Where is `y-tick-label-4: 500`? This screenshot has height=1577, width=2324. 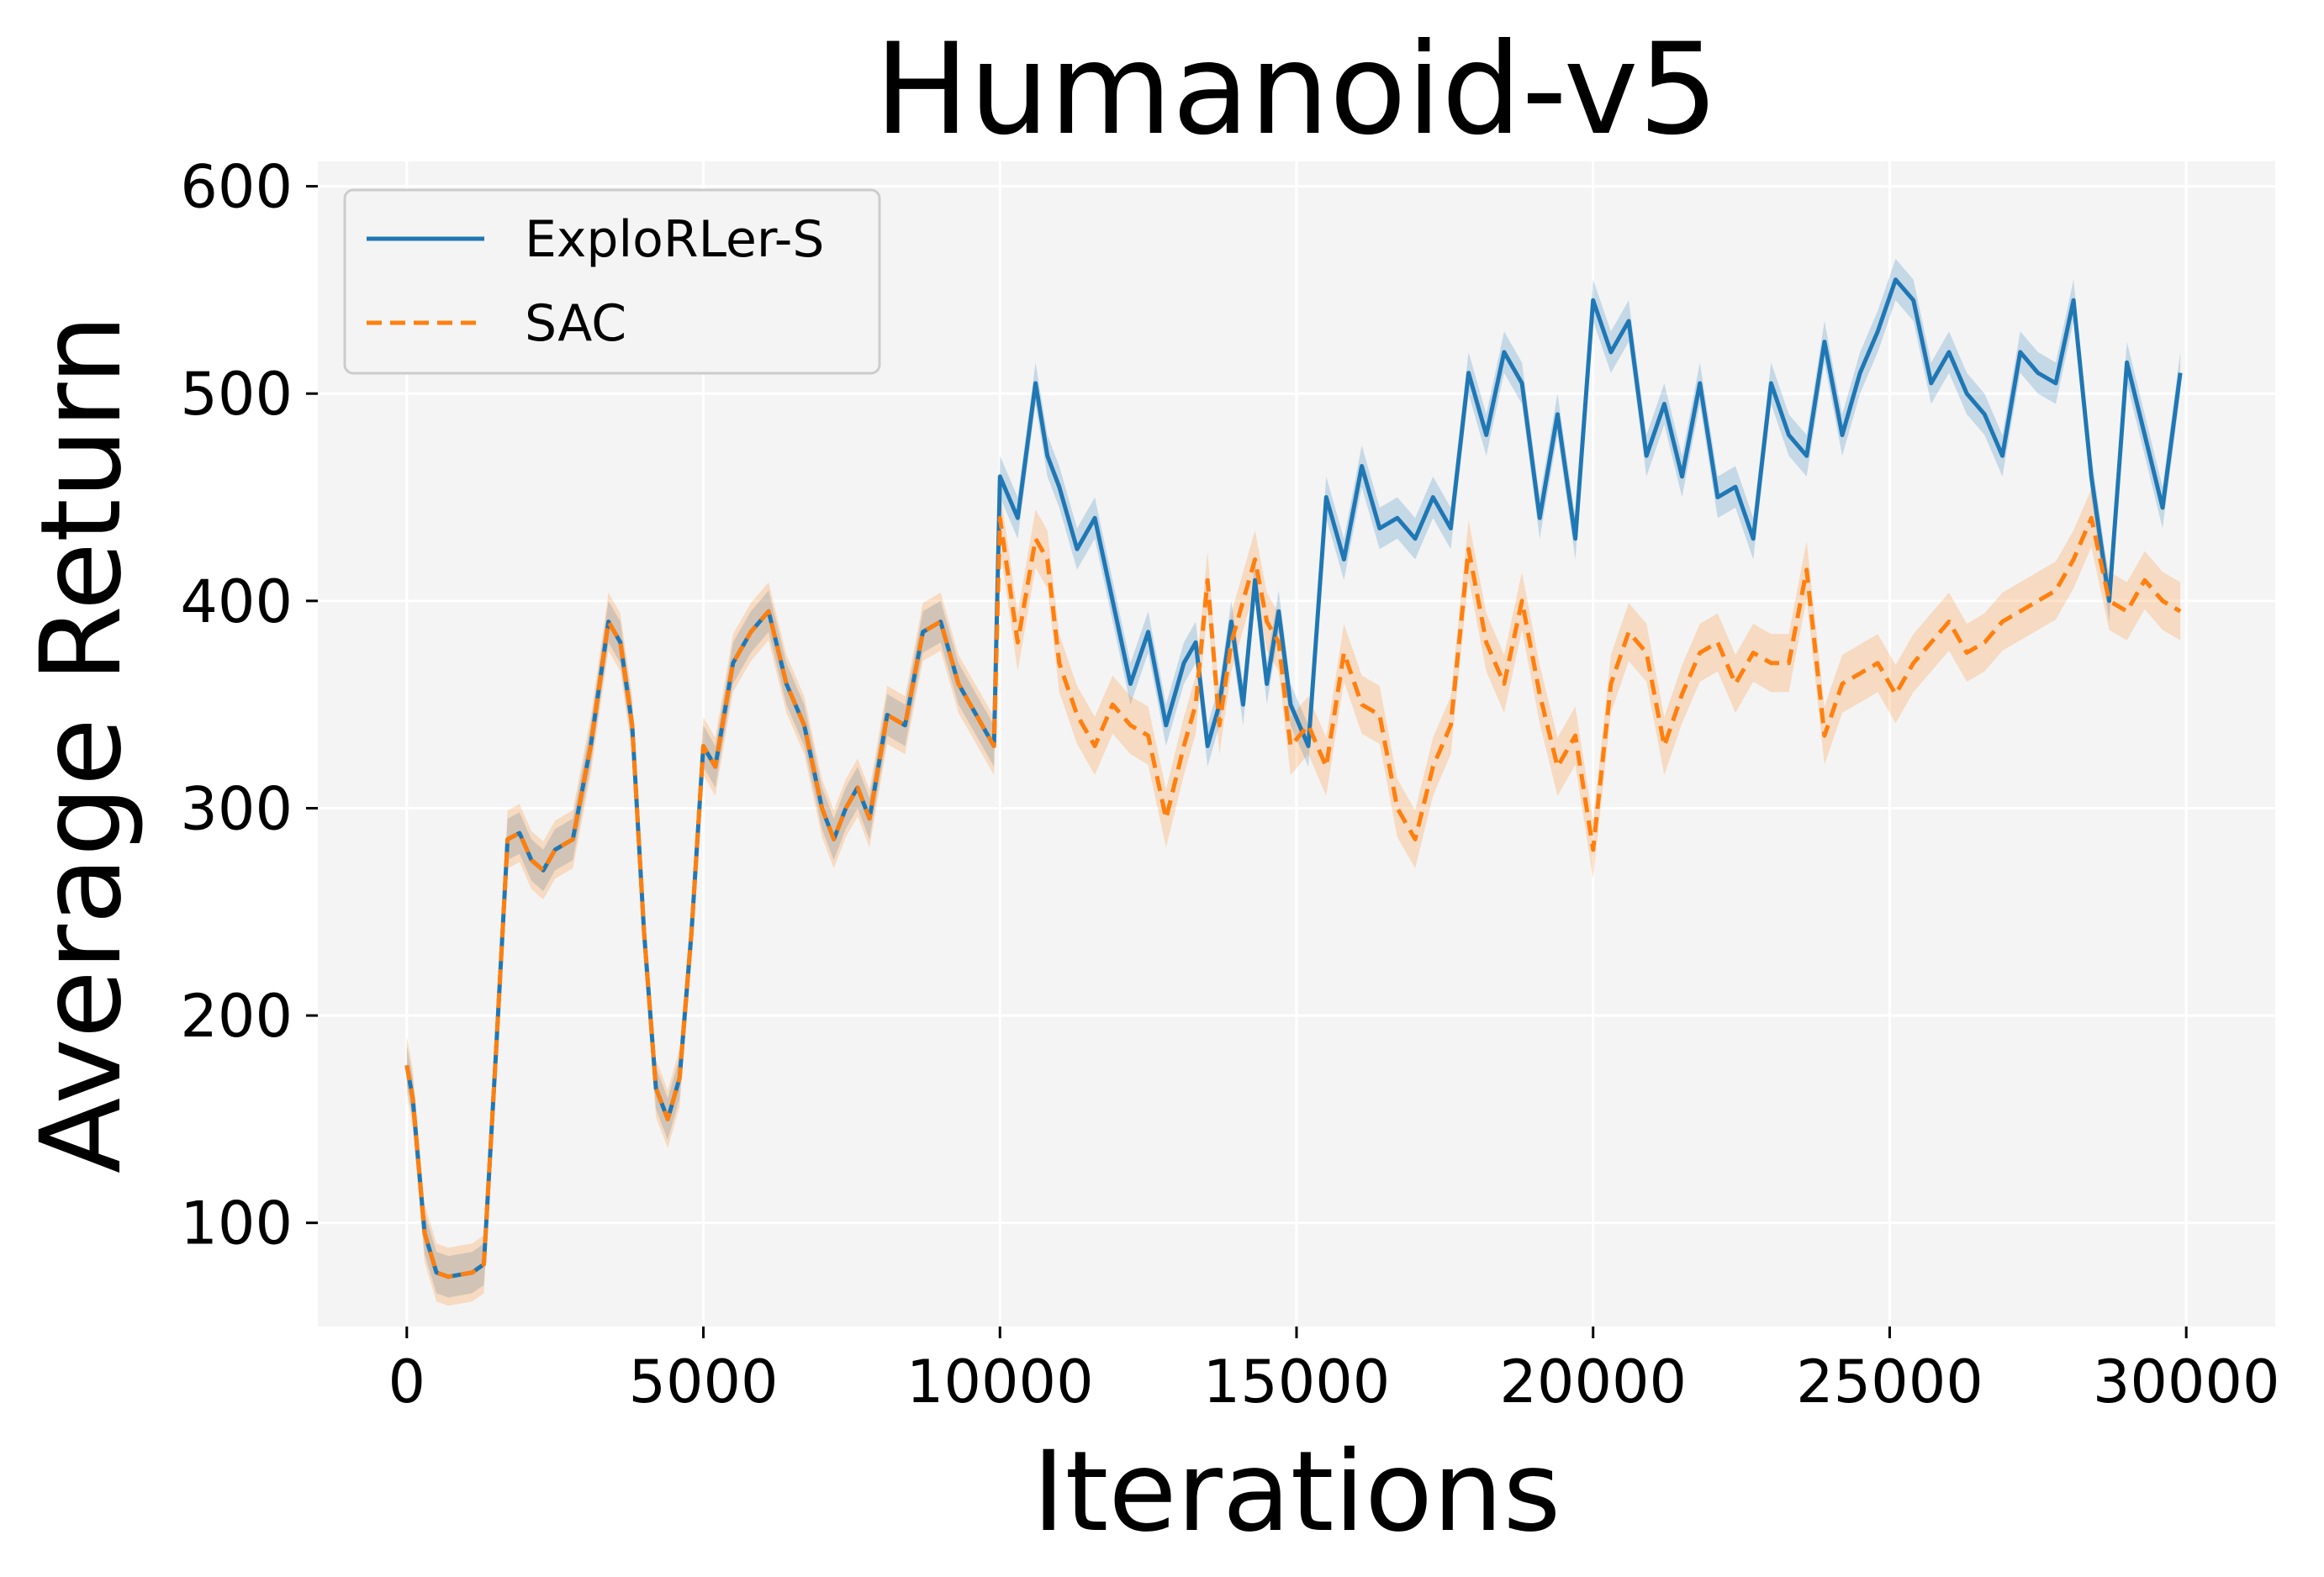 y-tick-label-4: 500 is located at coordinates (237, 394).